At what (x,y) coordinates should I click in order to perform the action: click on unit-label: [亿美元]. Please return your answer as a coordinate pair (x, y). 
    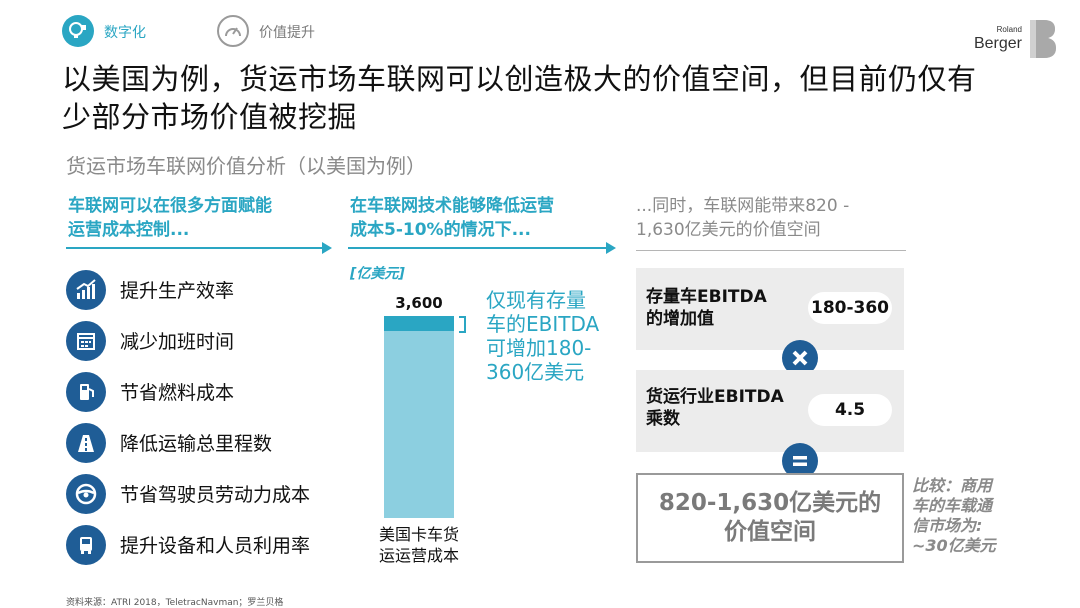
    Looking at the image, I should click on (377, 274).